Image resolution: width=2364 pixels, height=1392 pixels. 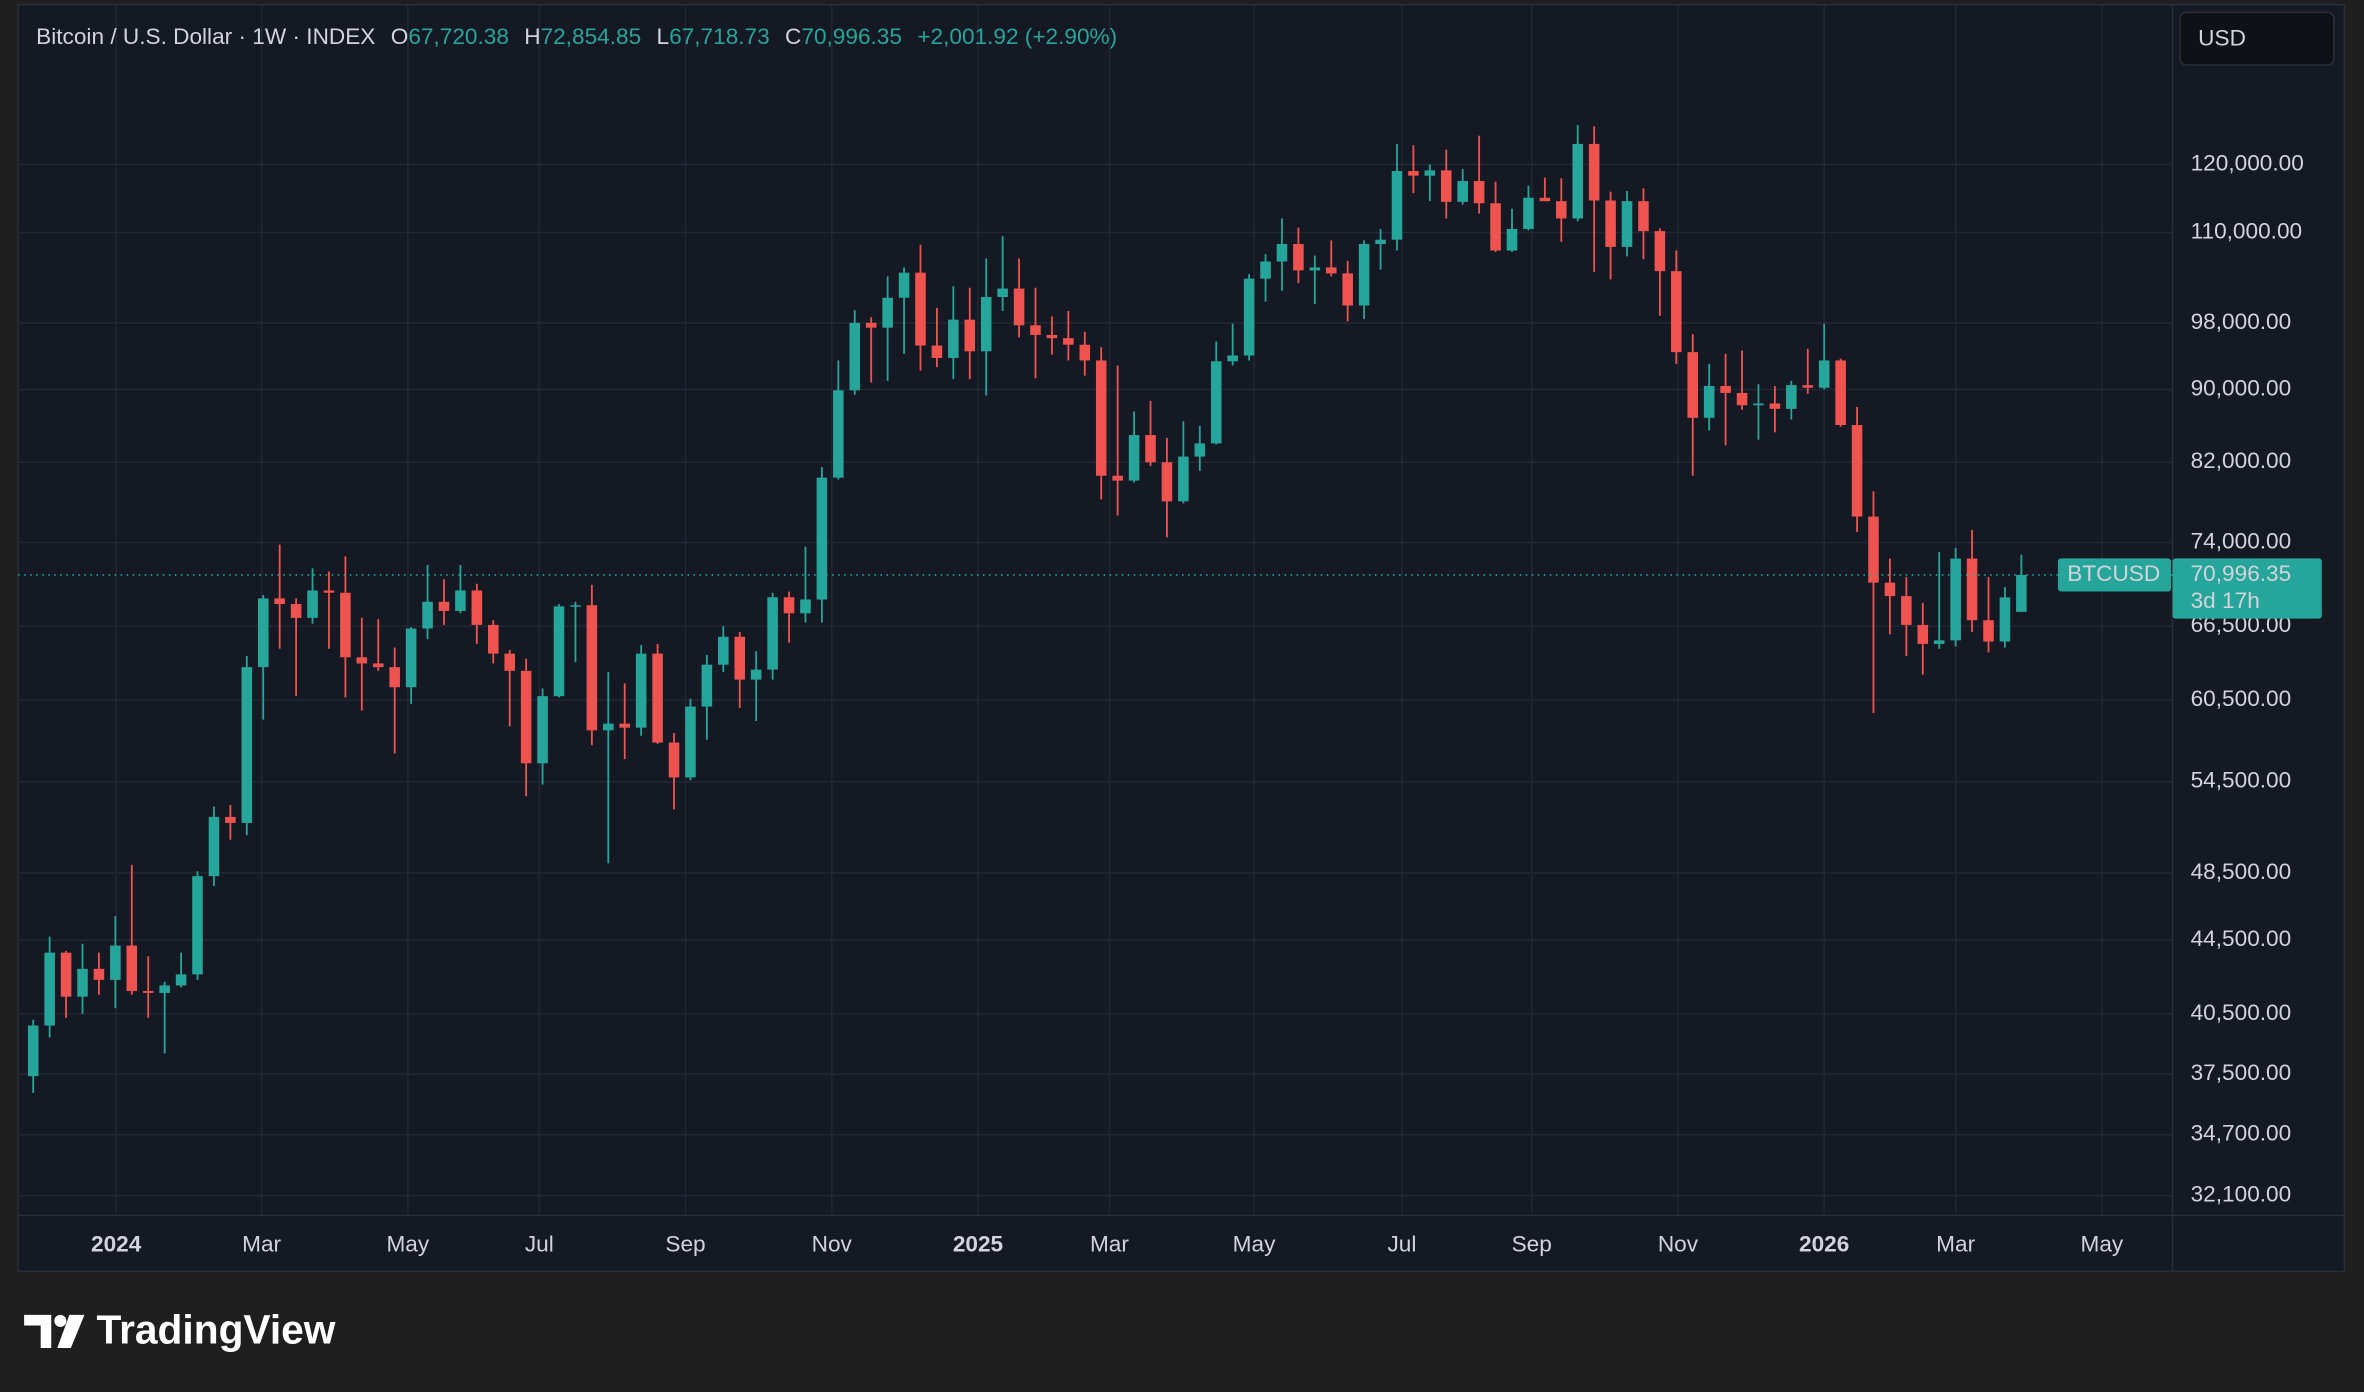 I want to click on brand: TradingView, so click(x=180, y=1330).